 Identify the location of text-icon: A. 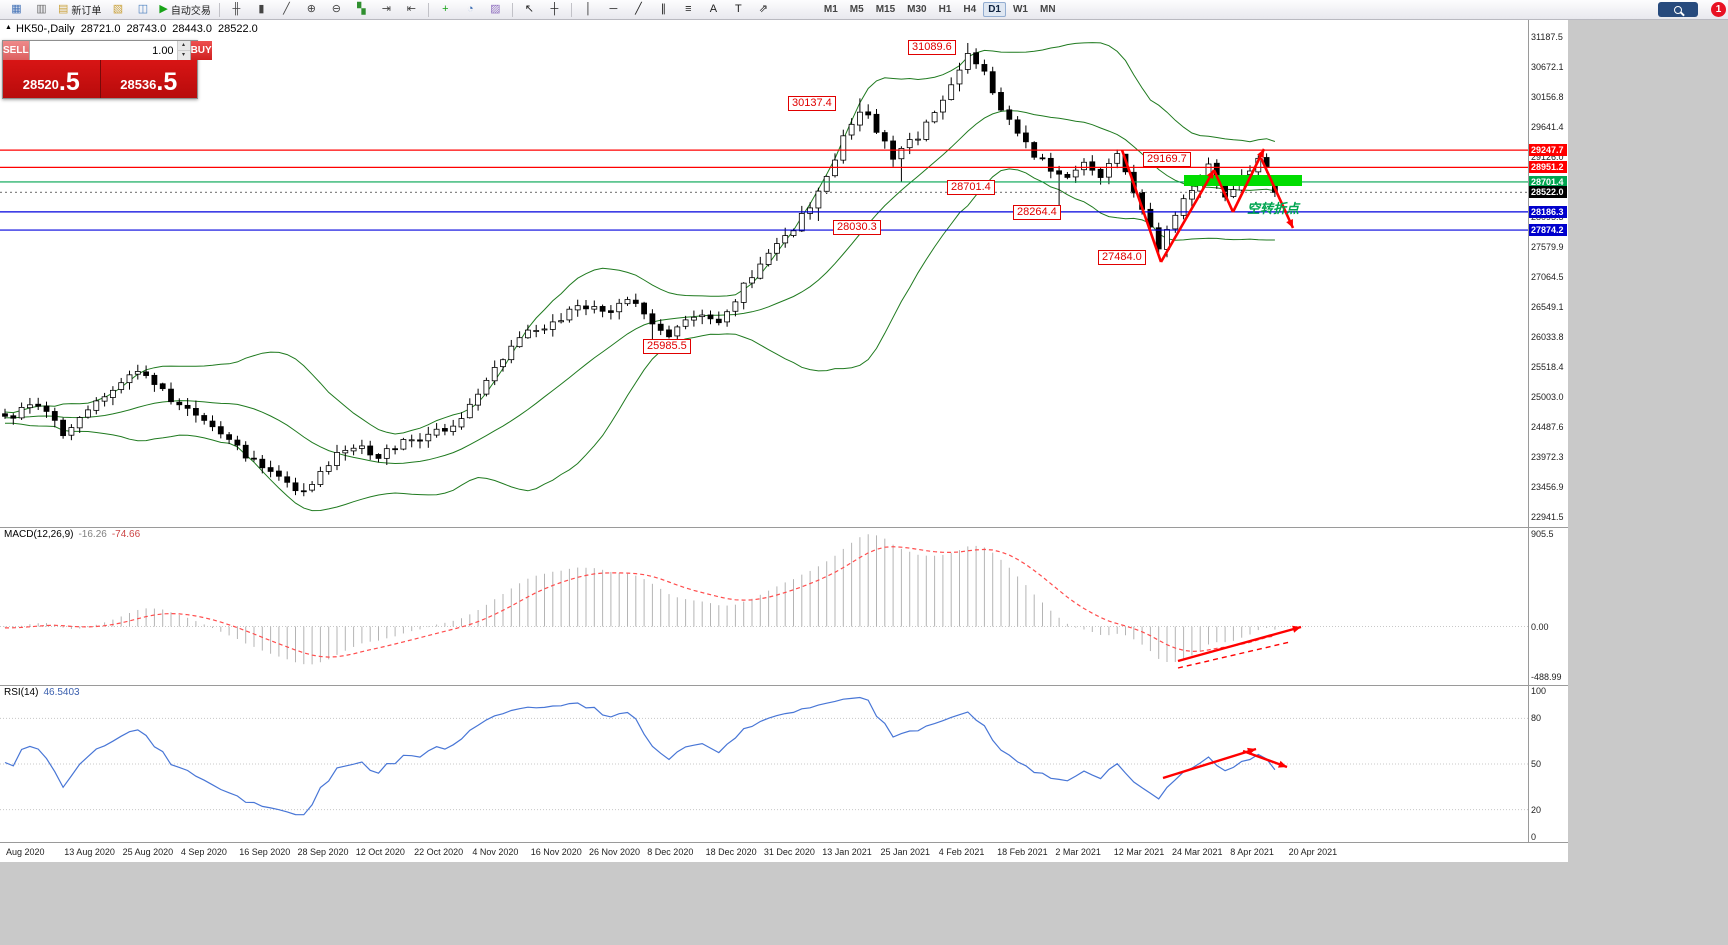
(713, 9).